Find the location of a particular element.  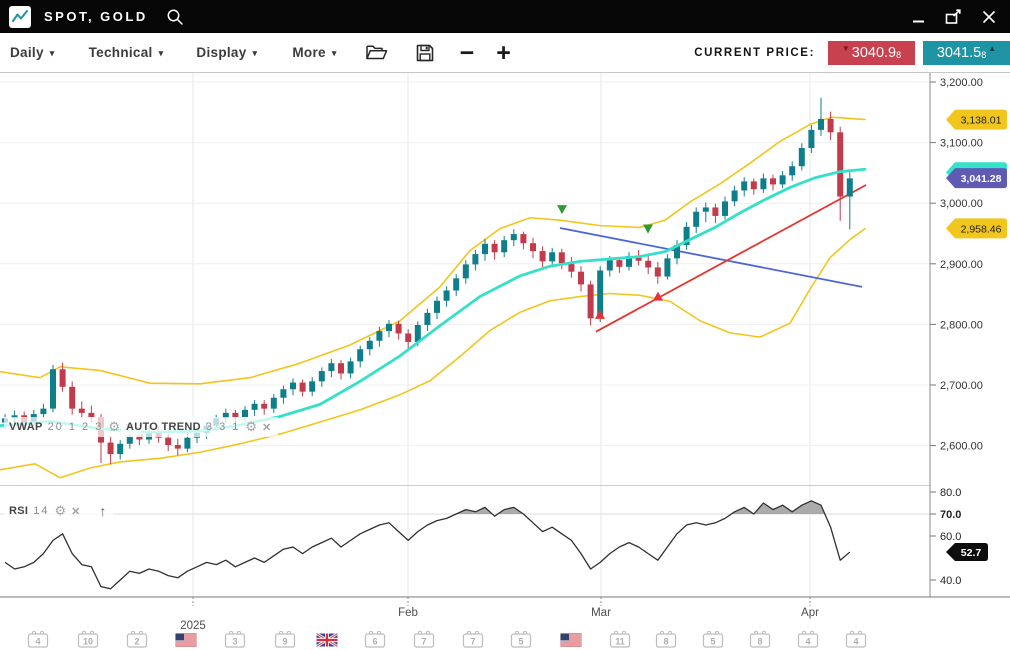

menu-timeframe-daily: Daily ▾ is located at coordinates (32, 52).